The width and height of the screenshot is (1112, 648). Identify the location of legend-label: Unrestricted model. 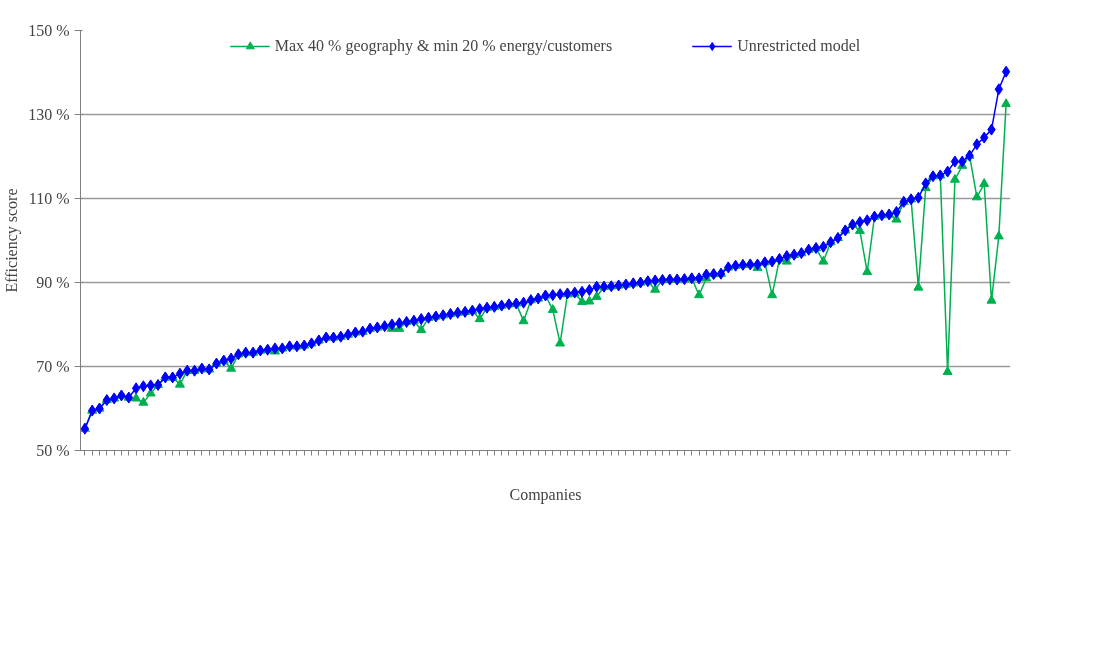
(799, 46).